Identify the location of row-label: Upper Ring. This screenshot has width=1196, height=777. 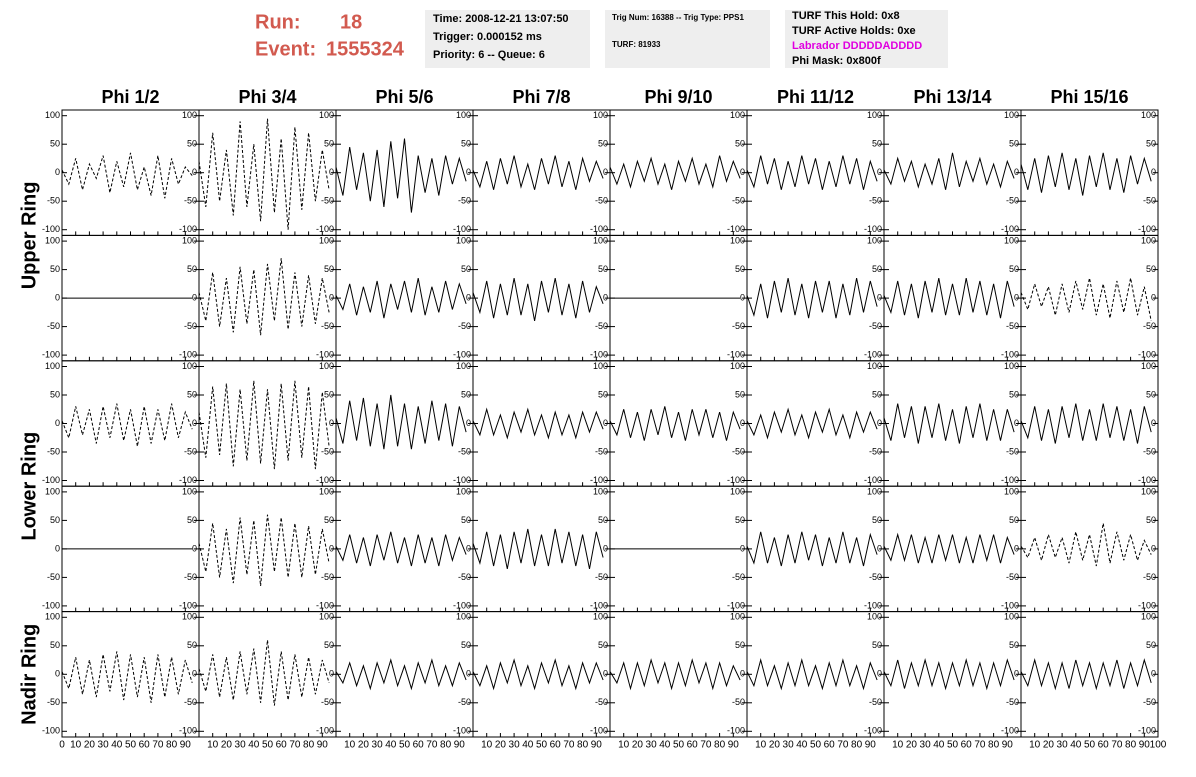
(29, 236).